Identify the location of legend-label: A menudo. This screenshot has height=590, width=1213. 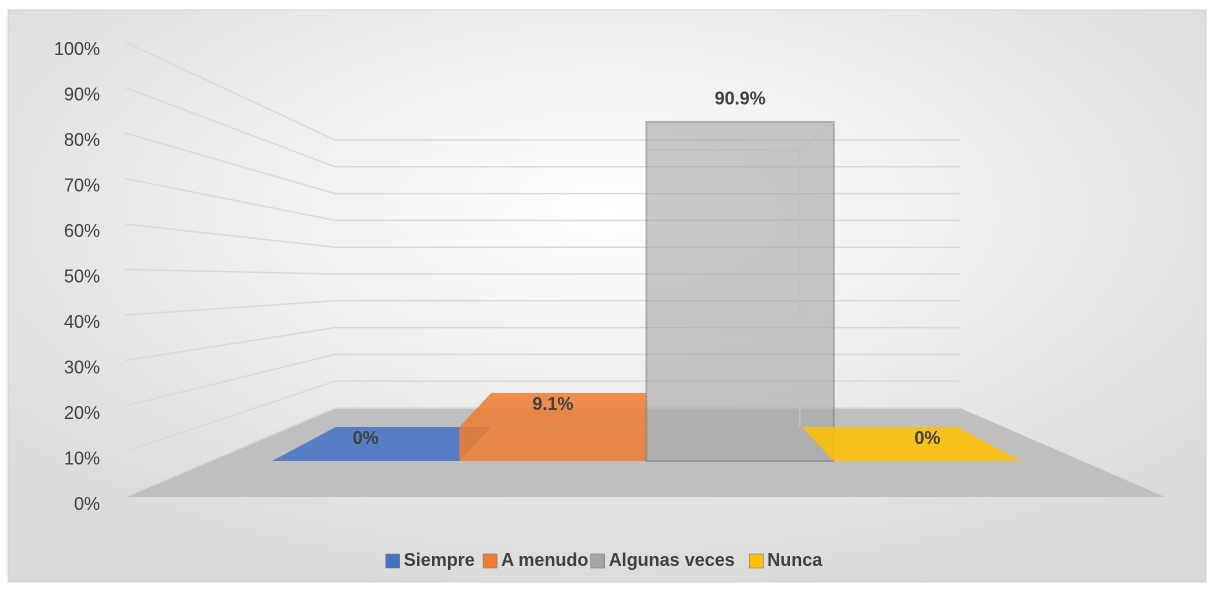
(544, 560).